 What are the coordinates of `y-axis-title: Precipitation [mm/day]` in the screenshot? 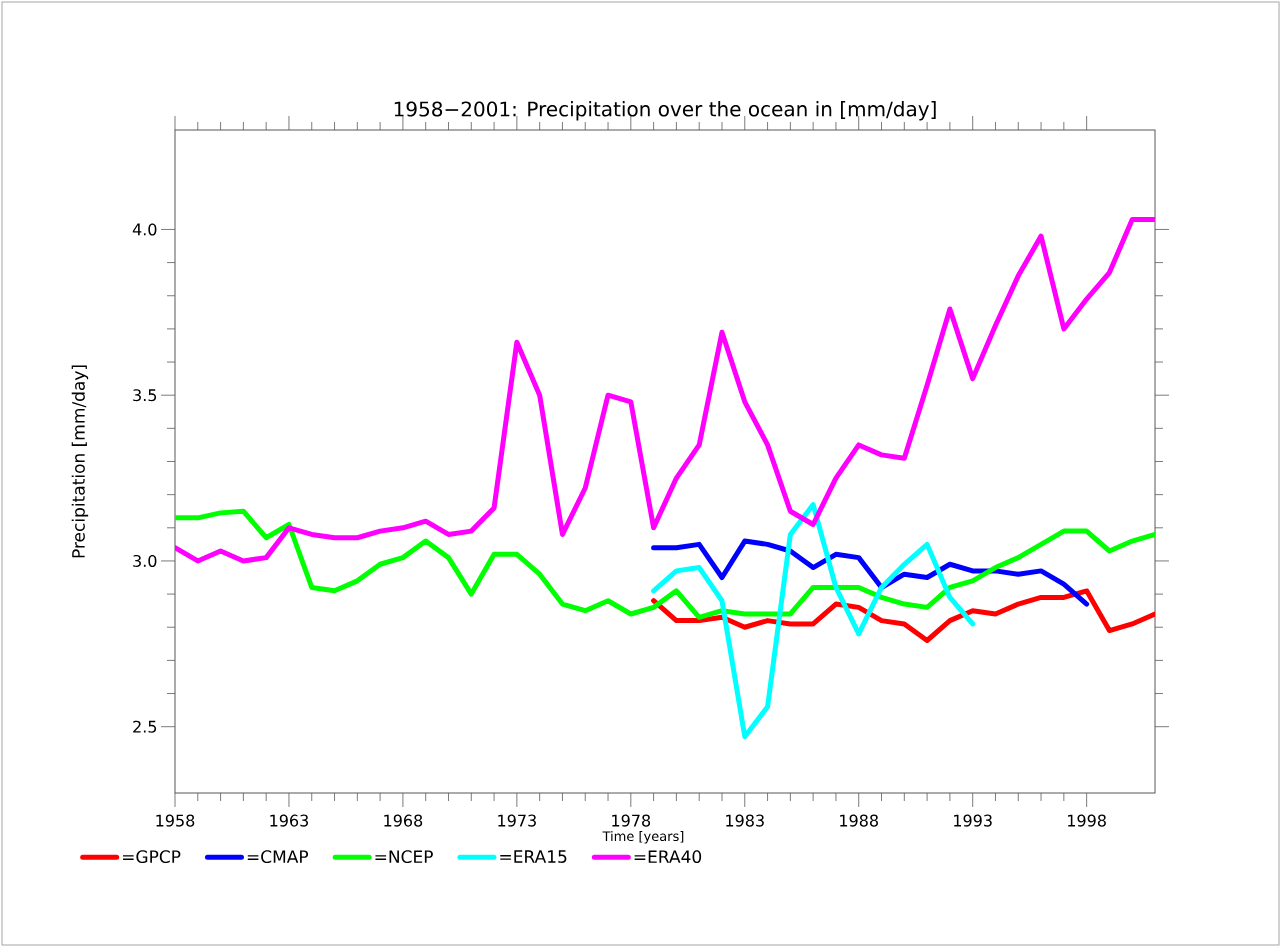 It's located at (80, 461).